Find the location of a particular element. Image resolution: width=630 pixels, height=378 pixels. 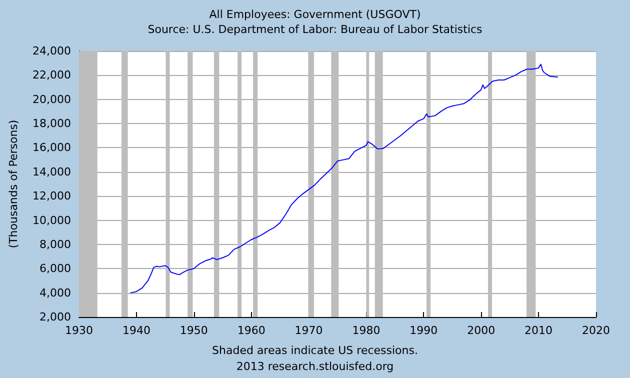

y-tick-label: 20,000 is located at coordinates (51, 99).